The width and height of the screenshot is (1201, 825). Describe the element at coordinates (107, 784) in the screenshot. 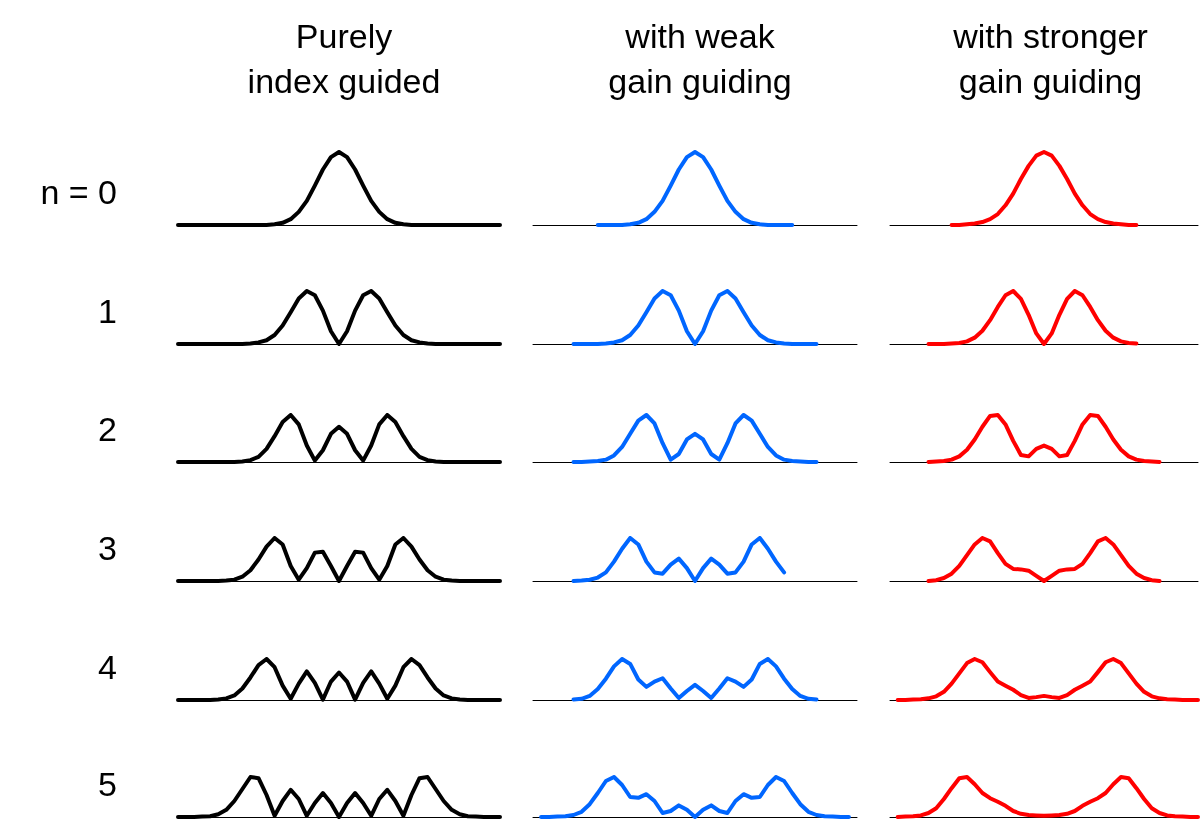

I see `y-axis-title: 5` at that location.